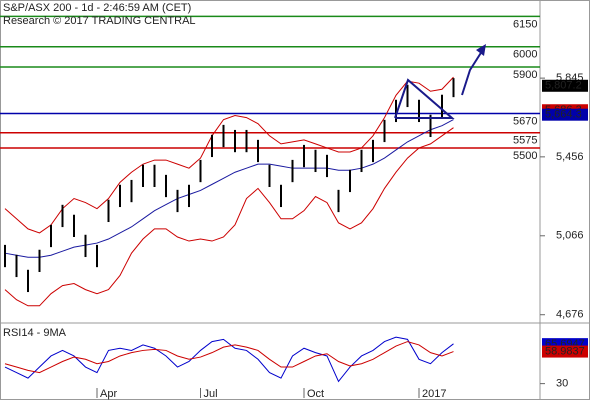 The height and width of the screenshot is (400, 590). What do you see at coordinates (570, 315) in the screenshot?
I see `y-tick-label: 4,676` at bounding box center [570, 315].